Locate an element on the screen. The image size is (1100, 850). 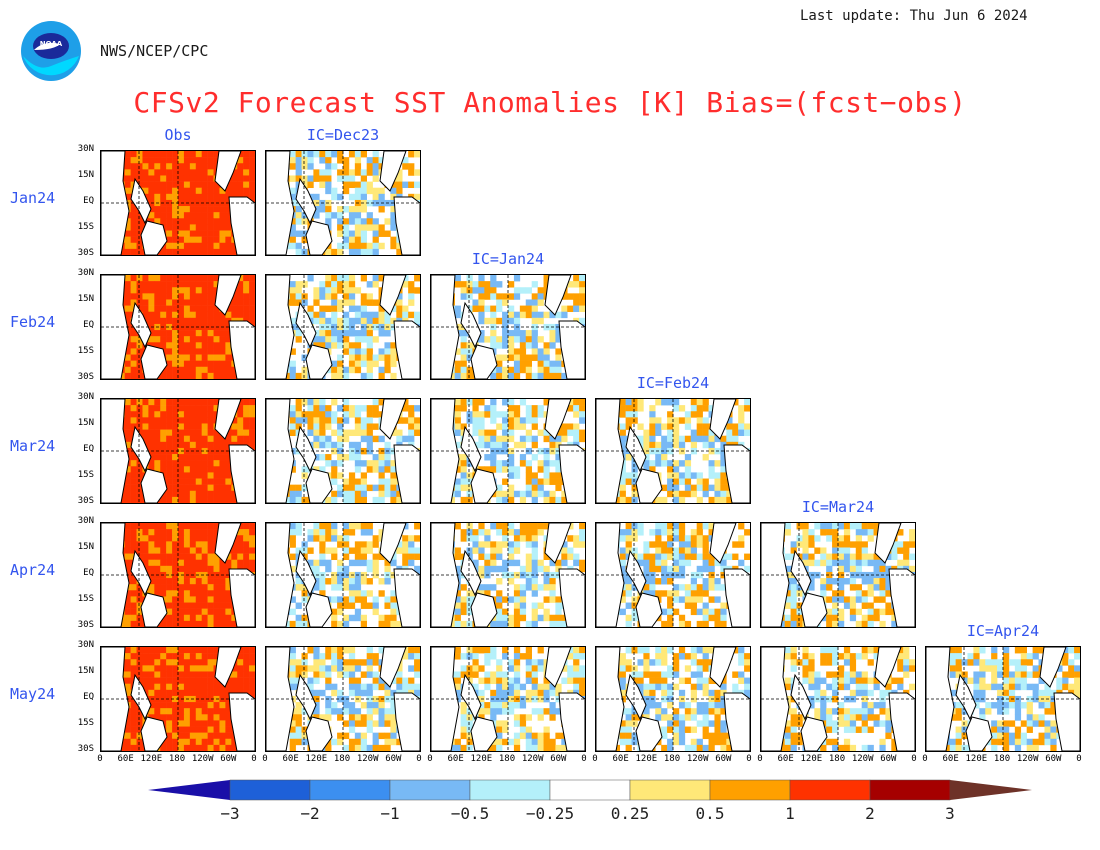
colorbar-arrow-low is located at coordinates (189, 790).